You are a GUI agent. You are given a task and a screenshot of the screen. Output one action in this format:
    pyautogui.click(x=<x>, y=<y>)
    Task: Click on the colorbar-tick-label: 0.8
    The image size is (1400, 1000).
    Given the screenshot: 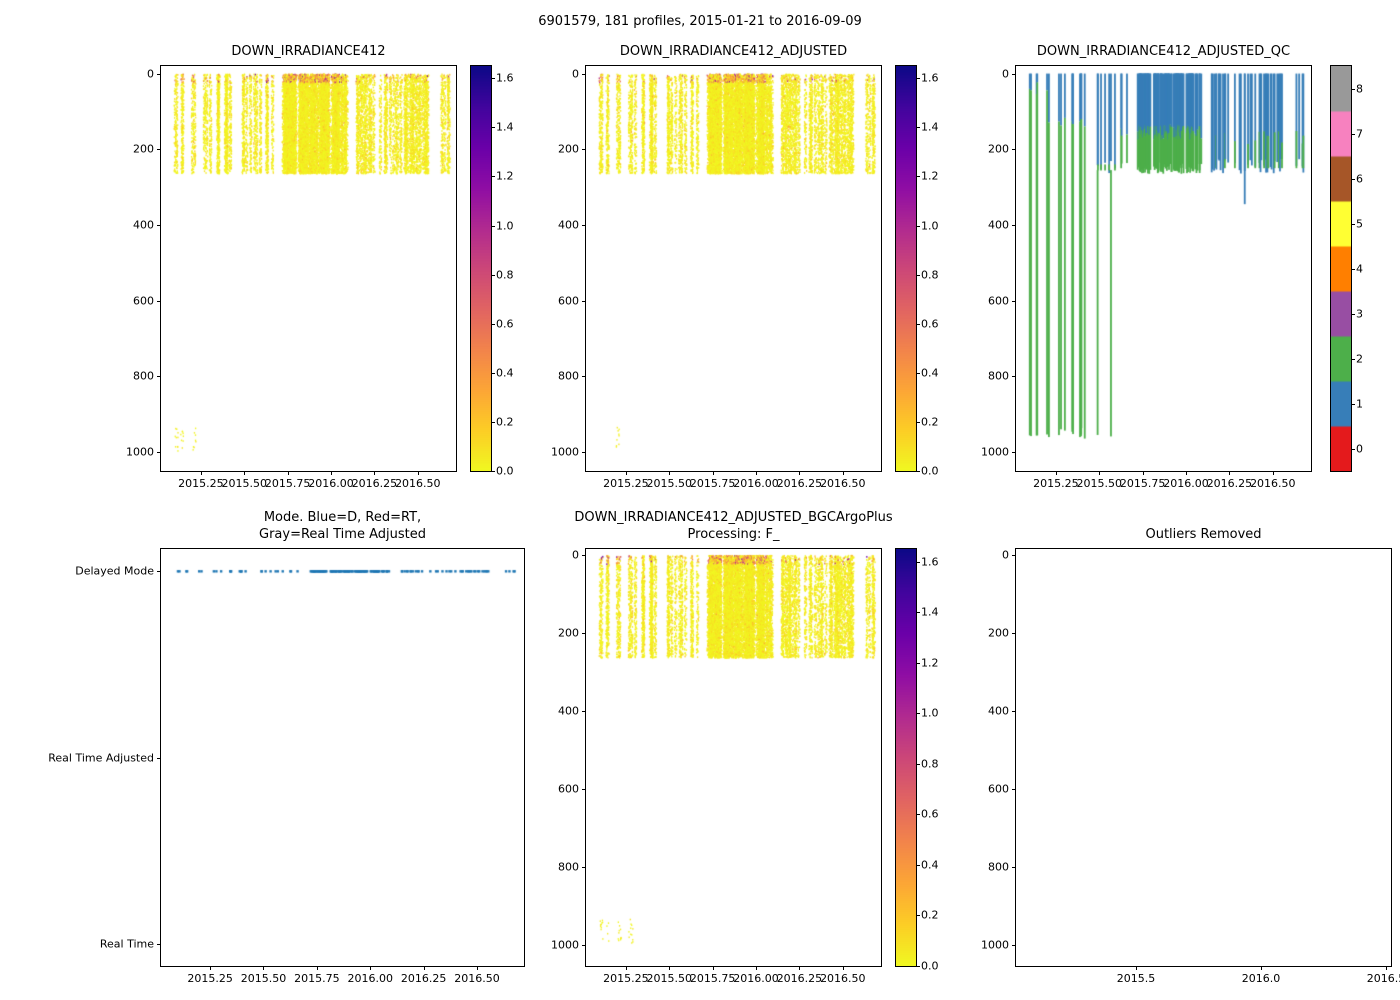 What is the action you would take?
    pyautogui.click(x=930, y=764)
    